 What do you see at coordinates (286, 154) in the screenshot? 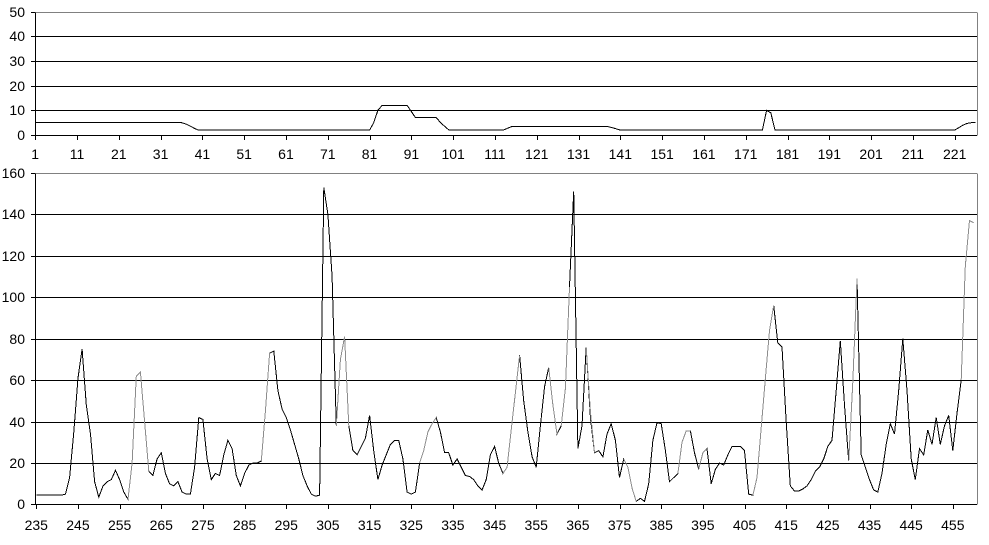
I see `svg-text: 61` at bounding box center [286, 154].